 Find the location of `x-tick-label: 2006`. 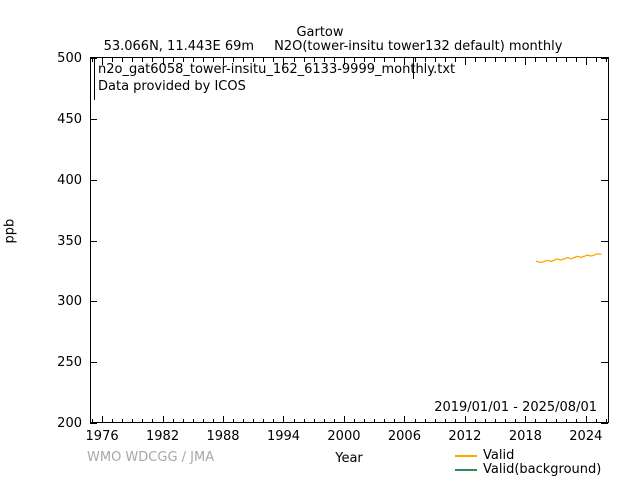

x-tick-label: 2006 is located at coordinates (404, 436).